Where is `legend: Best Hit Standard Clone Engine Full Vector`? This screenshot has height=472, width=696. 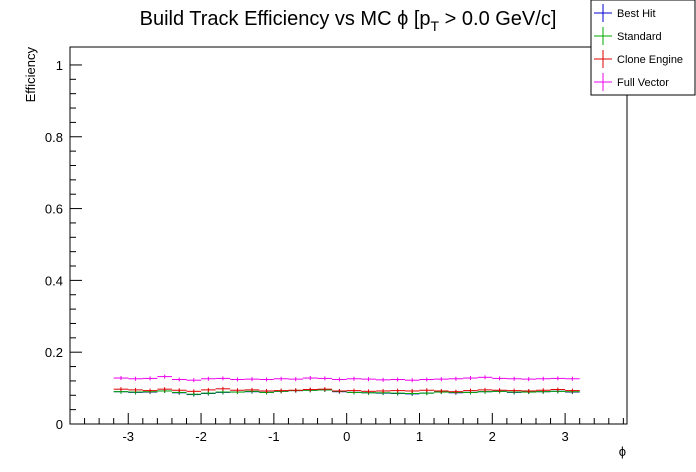 legend: Best Hit Standard Clone Engine Full Vector is located at coordinates (643, 48).